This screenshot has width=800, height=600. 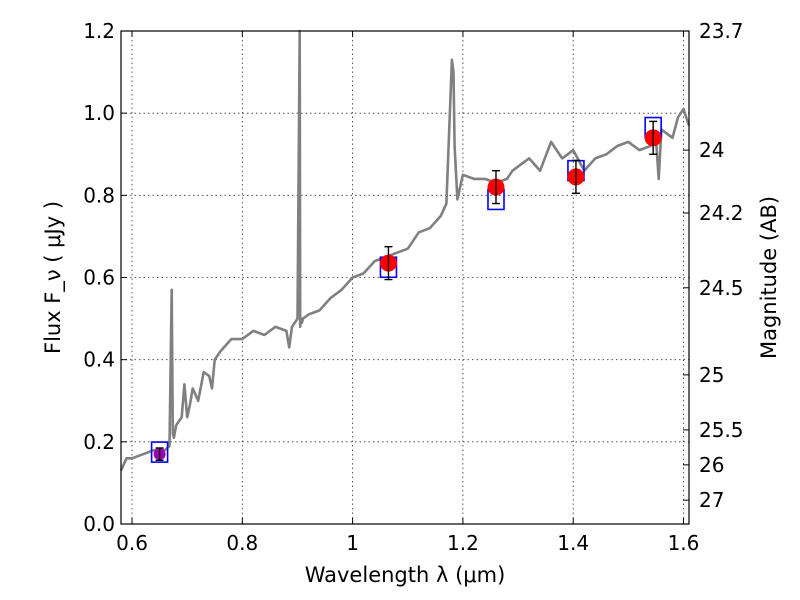 I want to click on y-tick-label: 0.0, so click(x=99, y=524).